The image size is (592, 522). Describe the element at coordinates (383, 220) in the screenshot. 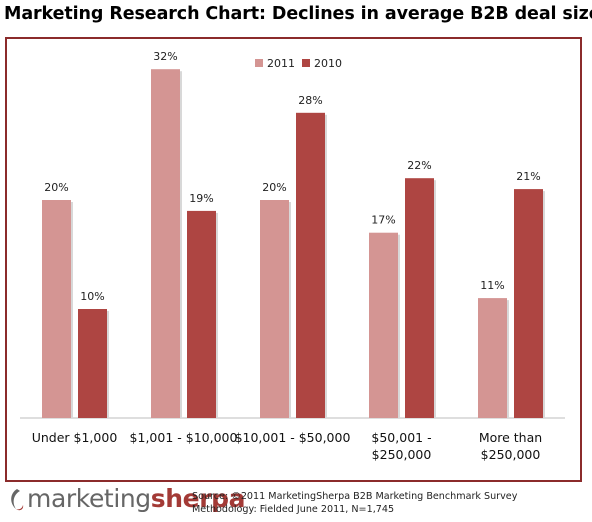

I see `data-label-2011-3: 17%` at that location.